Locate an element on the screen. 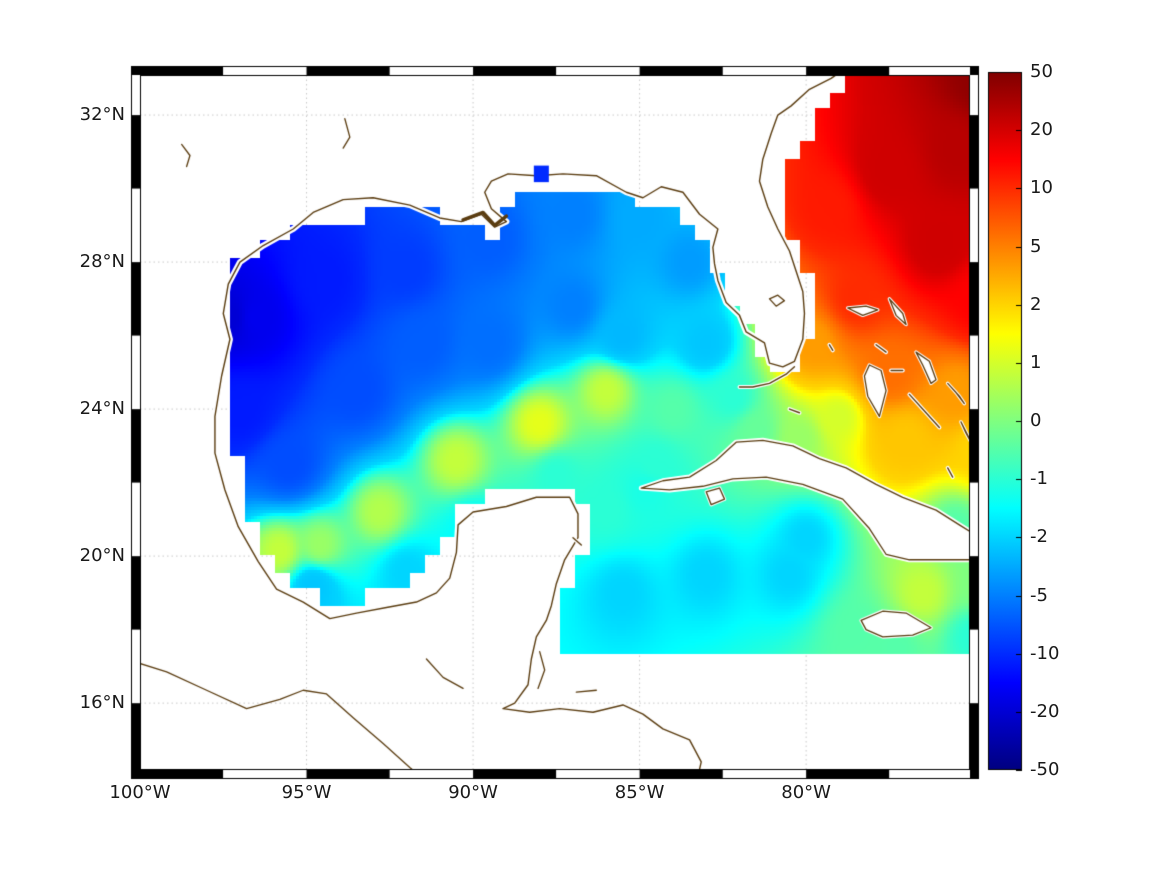 This screenshot has width=1167, height=875. colorbar-tick-label: -1 is located at coordinates (1039, 479).